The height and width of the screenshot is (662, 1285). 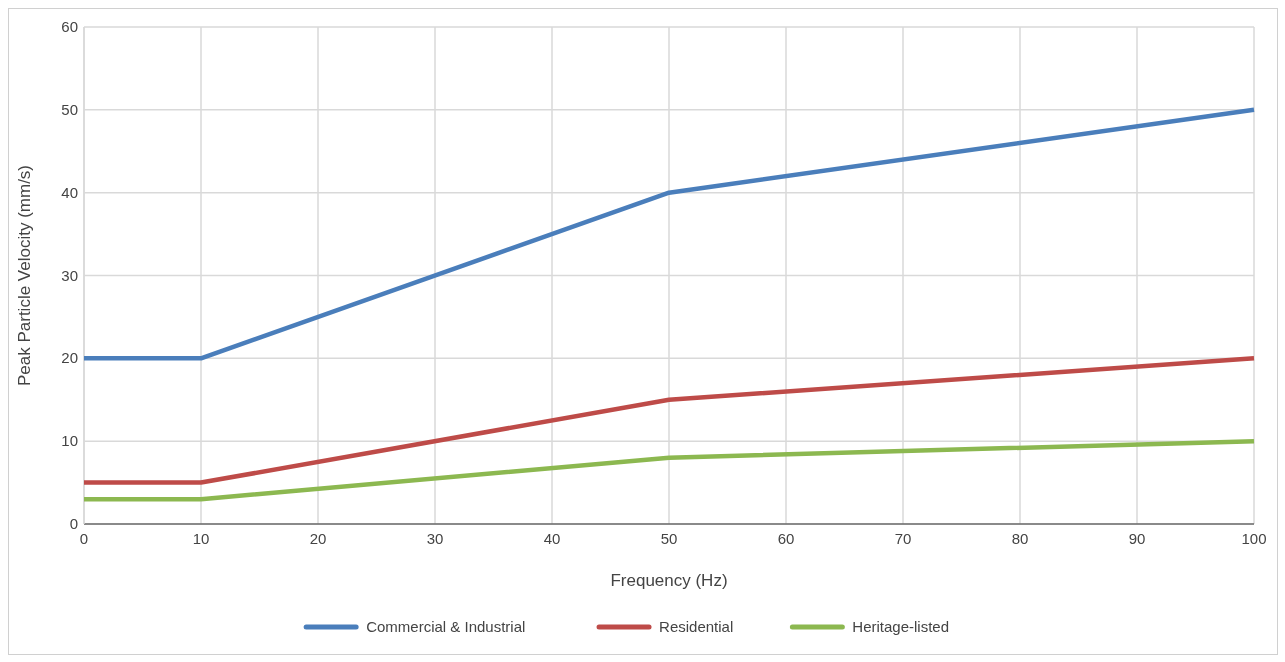 I want to click on y-tick-label: 0, so click(x=73, y=523).